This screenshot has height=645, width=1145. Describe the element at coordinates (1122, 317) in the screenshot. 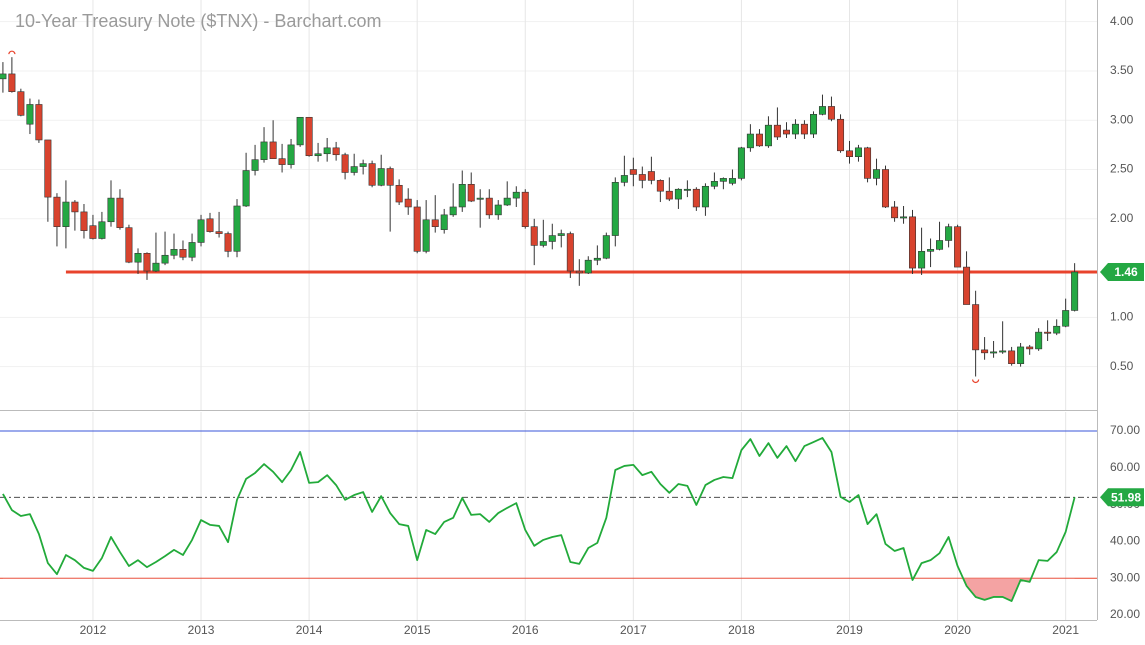

I see `y-tick-label: 1.00` at that location.